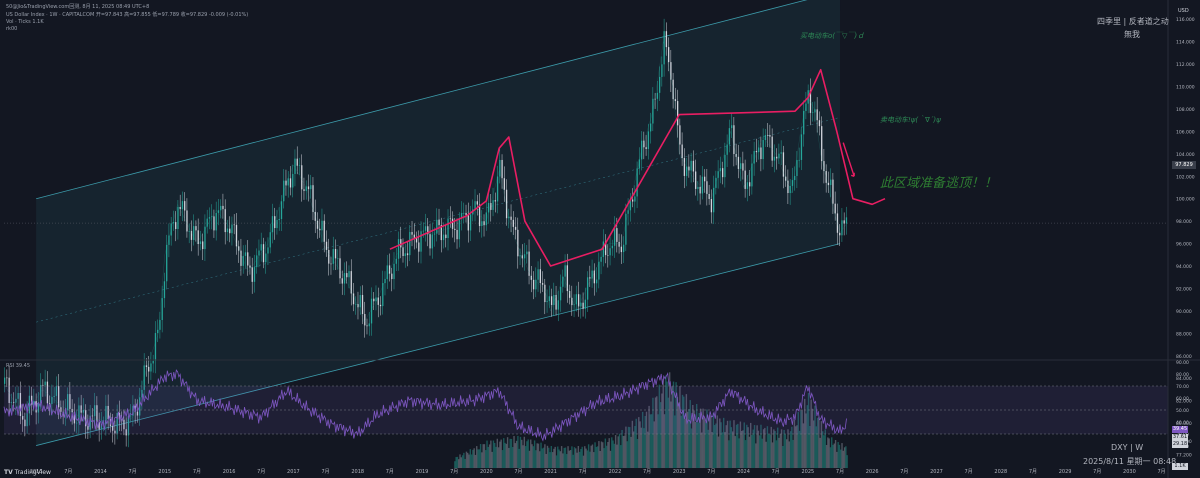  Describe the element at coordinates (1182, 399) in the screenshot. I see `rsi-tick-label: 60.00` at that location.